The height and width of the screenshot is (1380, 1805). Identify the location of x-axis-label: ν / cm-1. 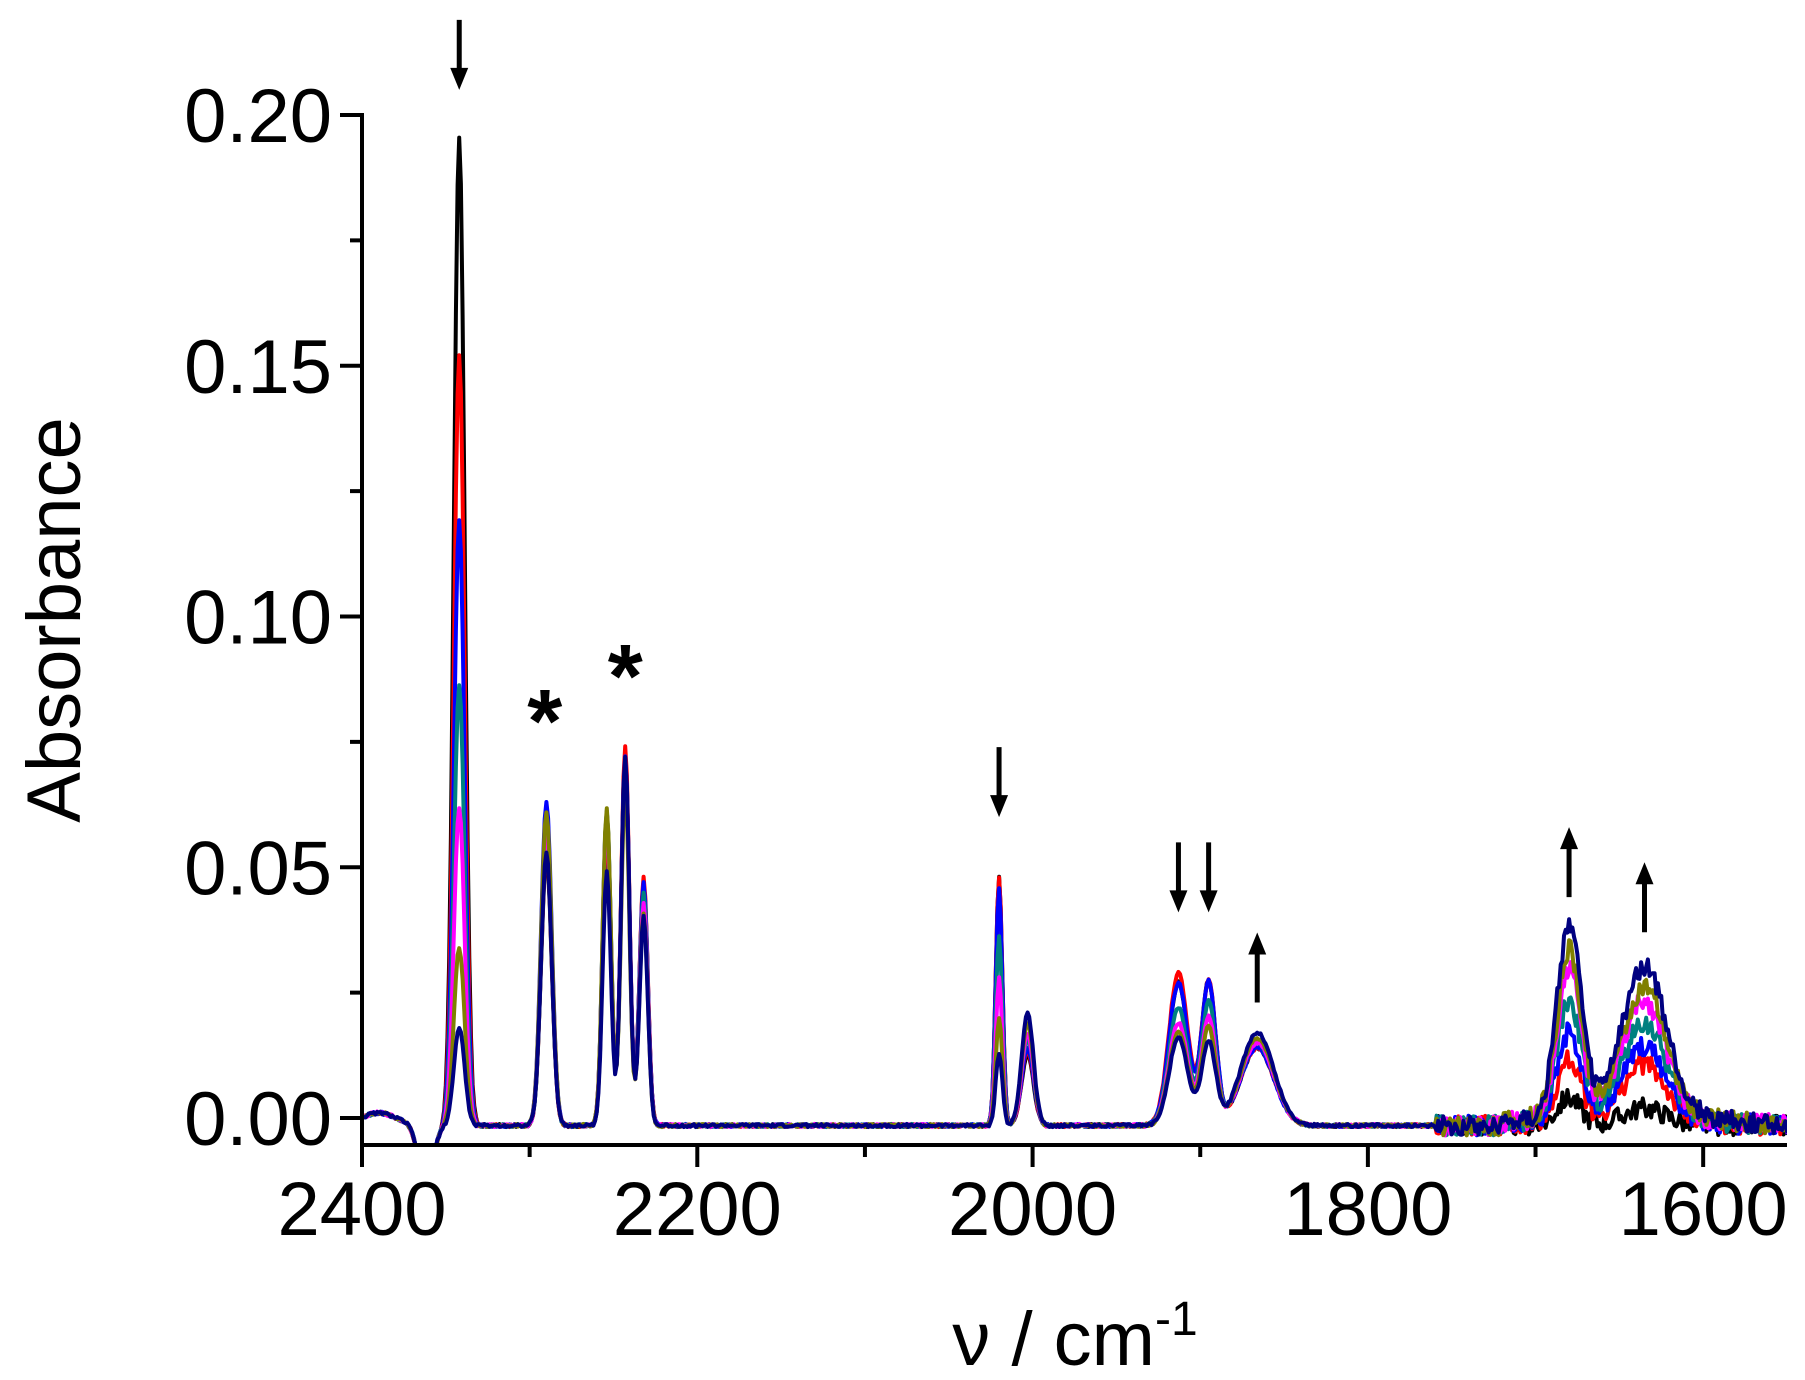
(1074, 1336).